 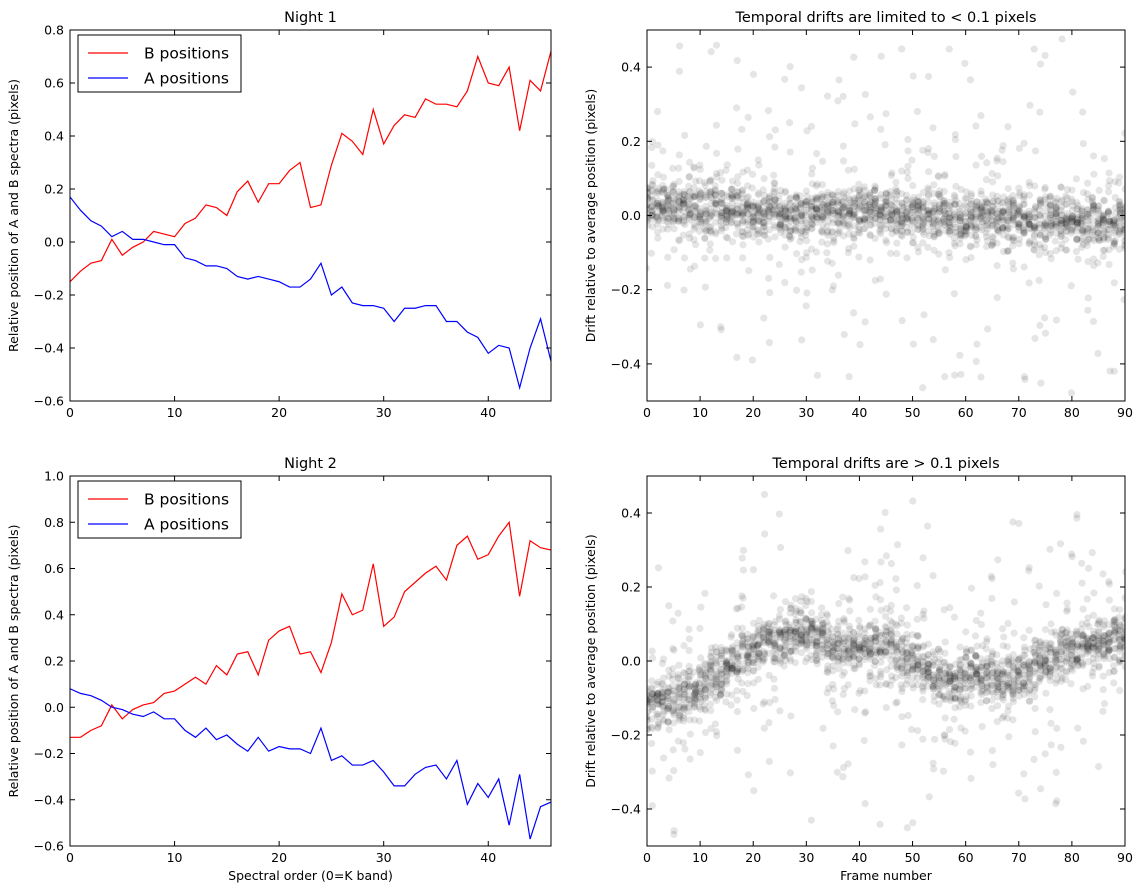 What do you see at coordinates (384, 857) in the screenshot?
I see `x-tick-label: 30` at bounding box center [384, 857].